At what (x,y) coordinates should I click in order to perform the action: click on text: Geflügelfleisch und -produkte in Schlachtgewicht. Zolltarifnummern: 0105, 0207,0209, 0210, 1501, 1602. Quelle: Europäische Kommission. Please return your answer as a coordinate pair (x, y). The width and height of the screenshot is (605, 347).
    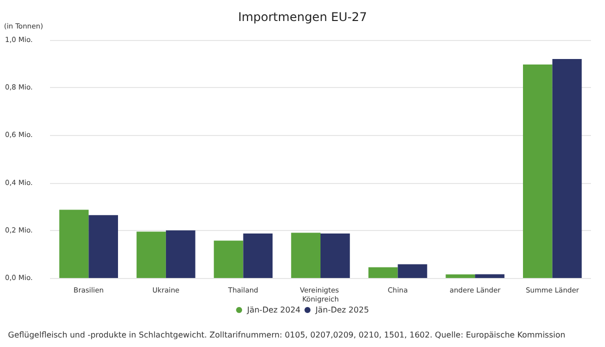
    Looking at the image, I should click on (287, 335).